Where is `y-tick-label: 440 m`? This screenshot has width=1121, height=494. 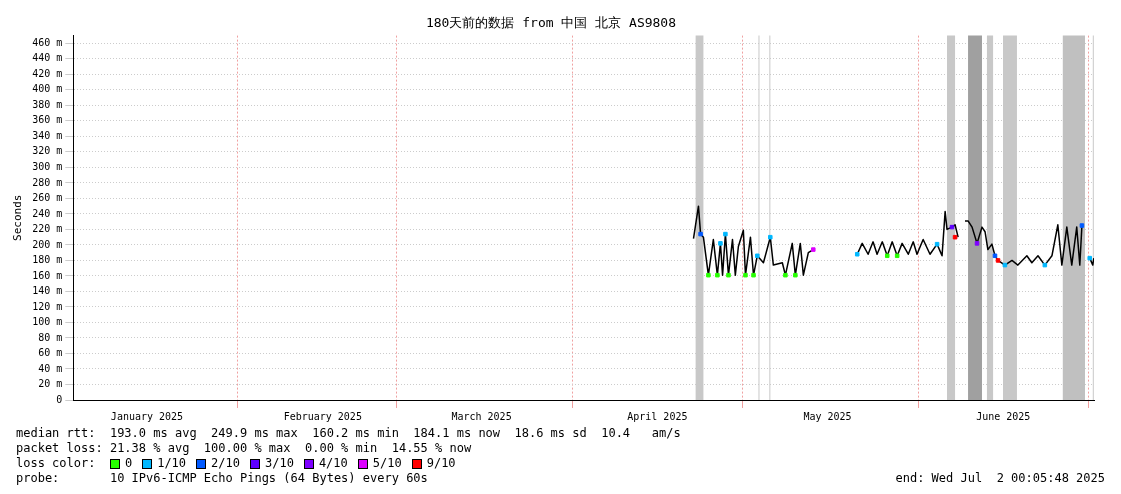 y-tick-label: 440 m is located at coordinates (47, 58).